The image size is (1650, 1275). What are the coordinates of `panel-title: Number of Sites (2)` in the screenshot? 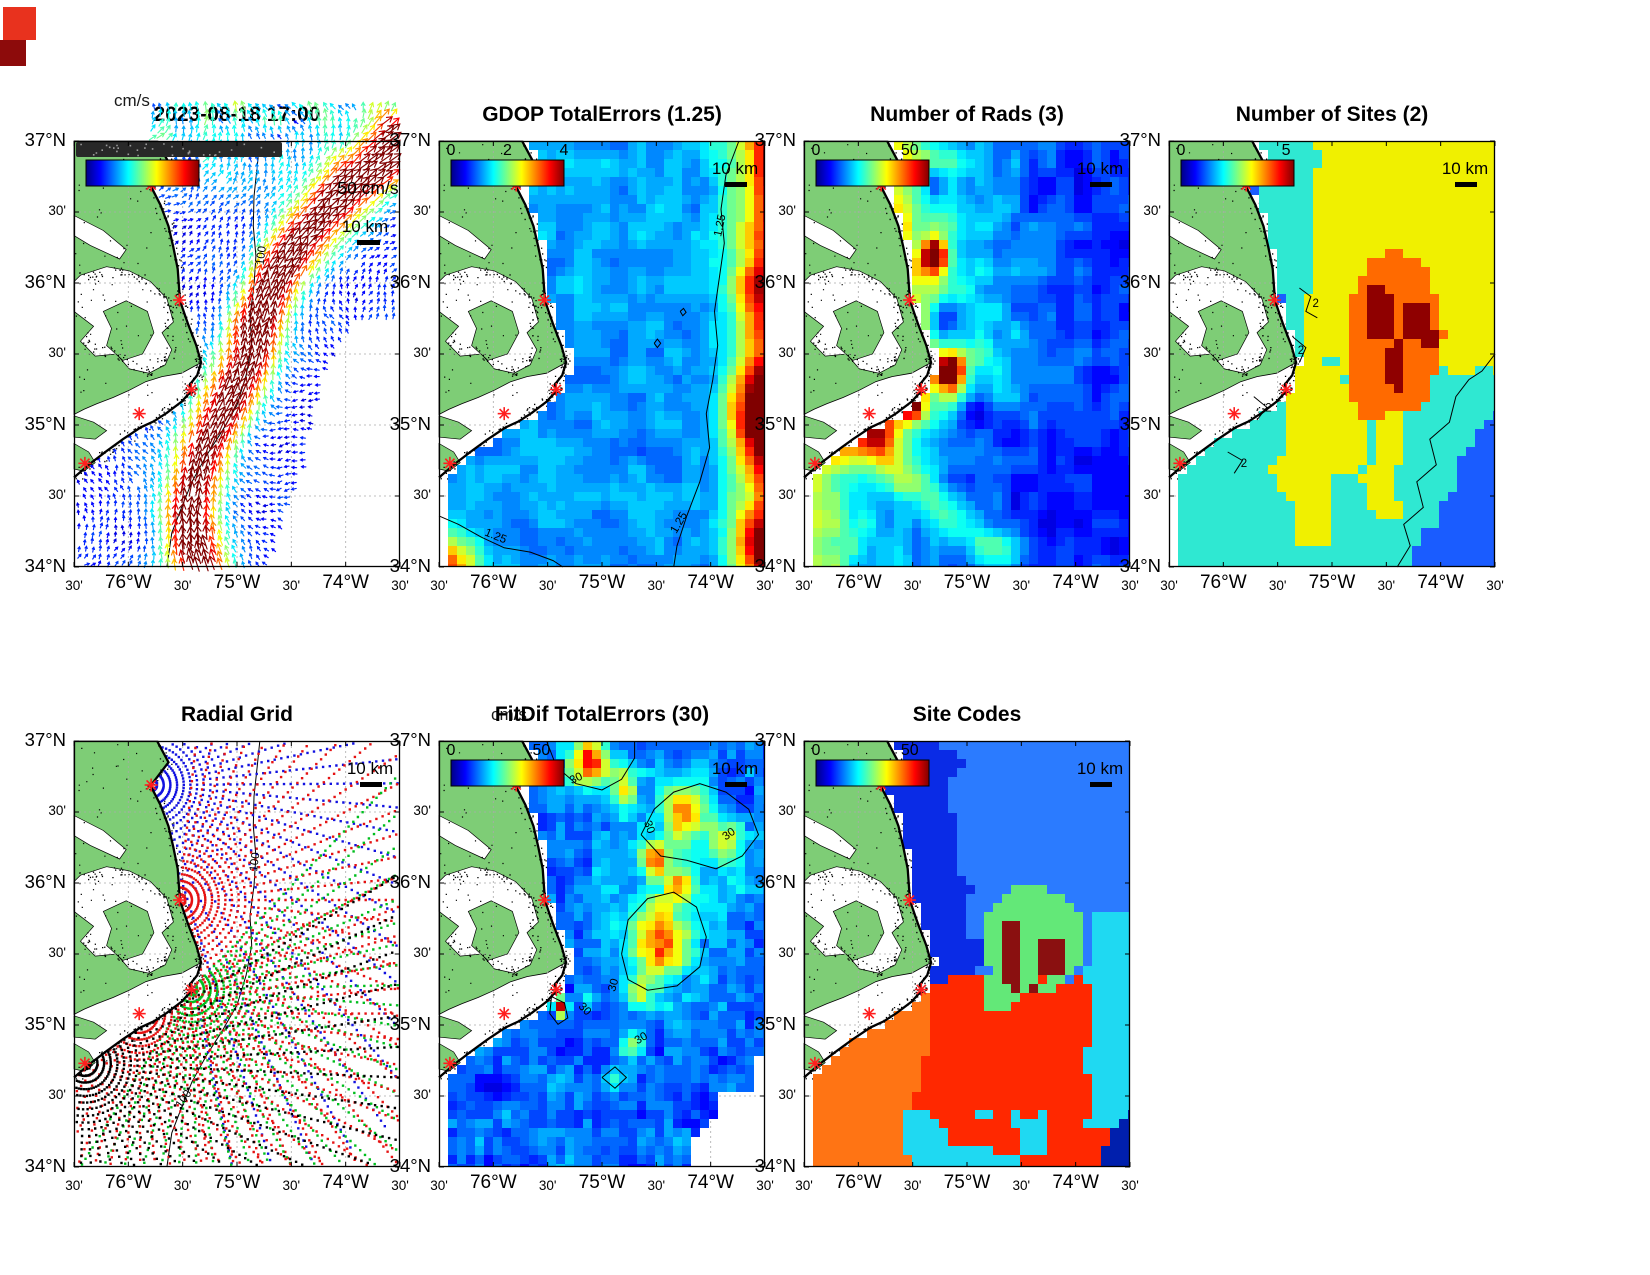 It's located at (1332, 114).